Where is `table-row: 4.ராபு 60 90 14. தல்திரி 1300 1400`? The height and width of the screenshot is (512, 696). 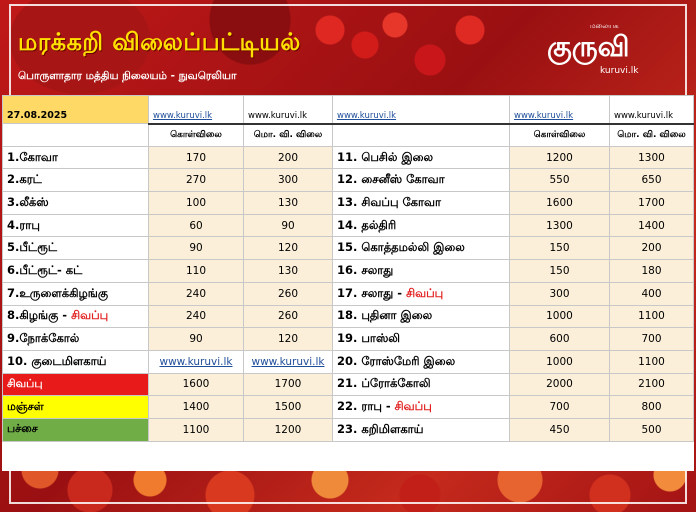 table-row: 4.ராபு 60 90 14. தல்திரி 1300 1400 is located at coordinates (348, 225).